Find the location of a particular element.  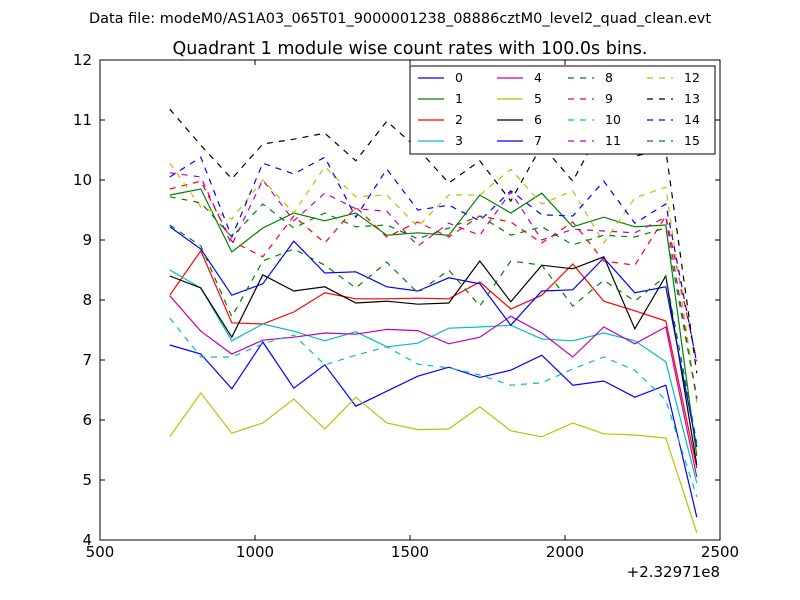

x-tick-label: 500 is located at coordinates (100, 552).